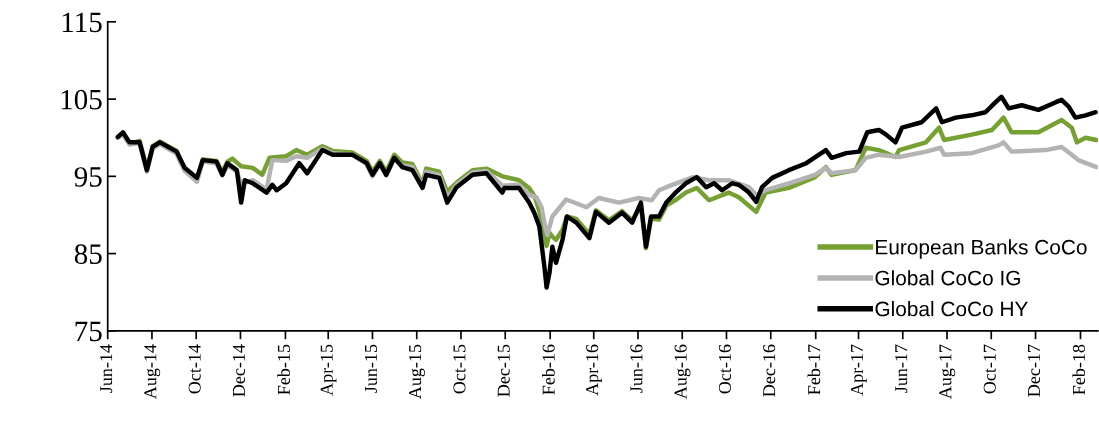 This screenshot has height=428, width=1099. What do you see at coordinates (725, 369) in the screenshot?
I see `x-tick-label: Oct-16` at bounding box center [725, 369].